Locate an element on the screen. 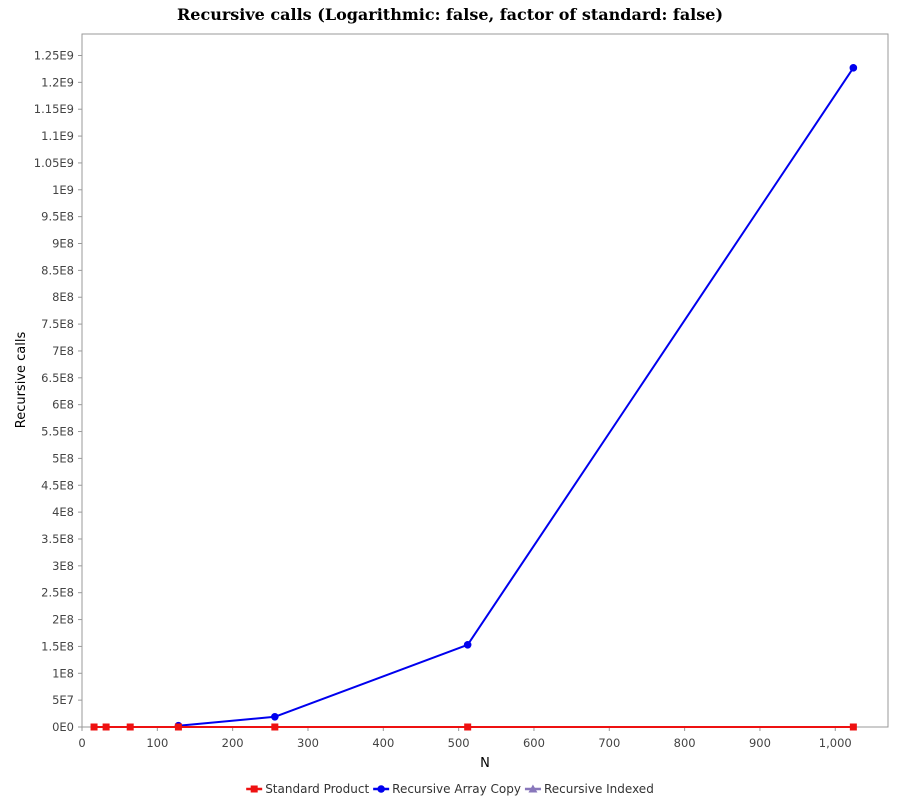 Image resolution: width=900 pixels, height=800 pixels. y-tick-label: 7E8 is located at coordinates (63, 351).